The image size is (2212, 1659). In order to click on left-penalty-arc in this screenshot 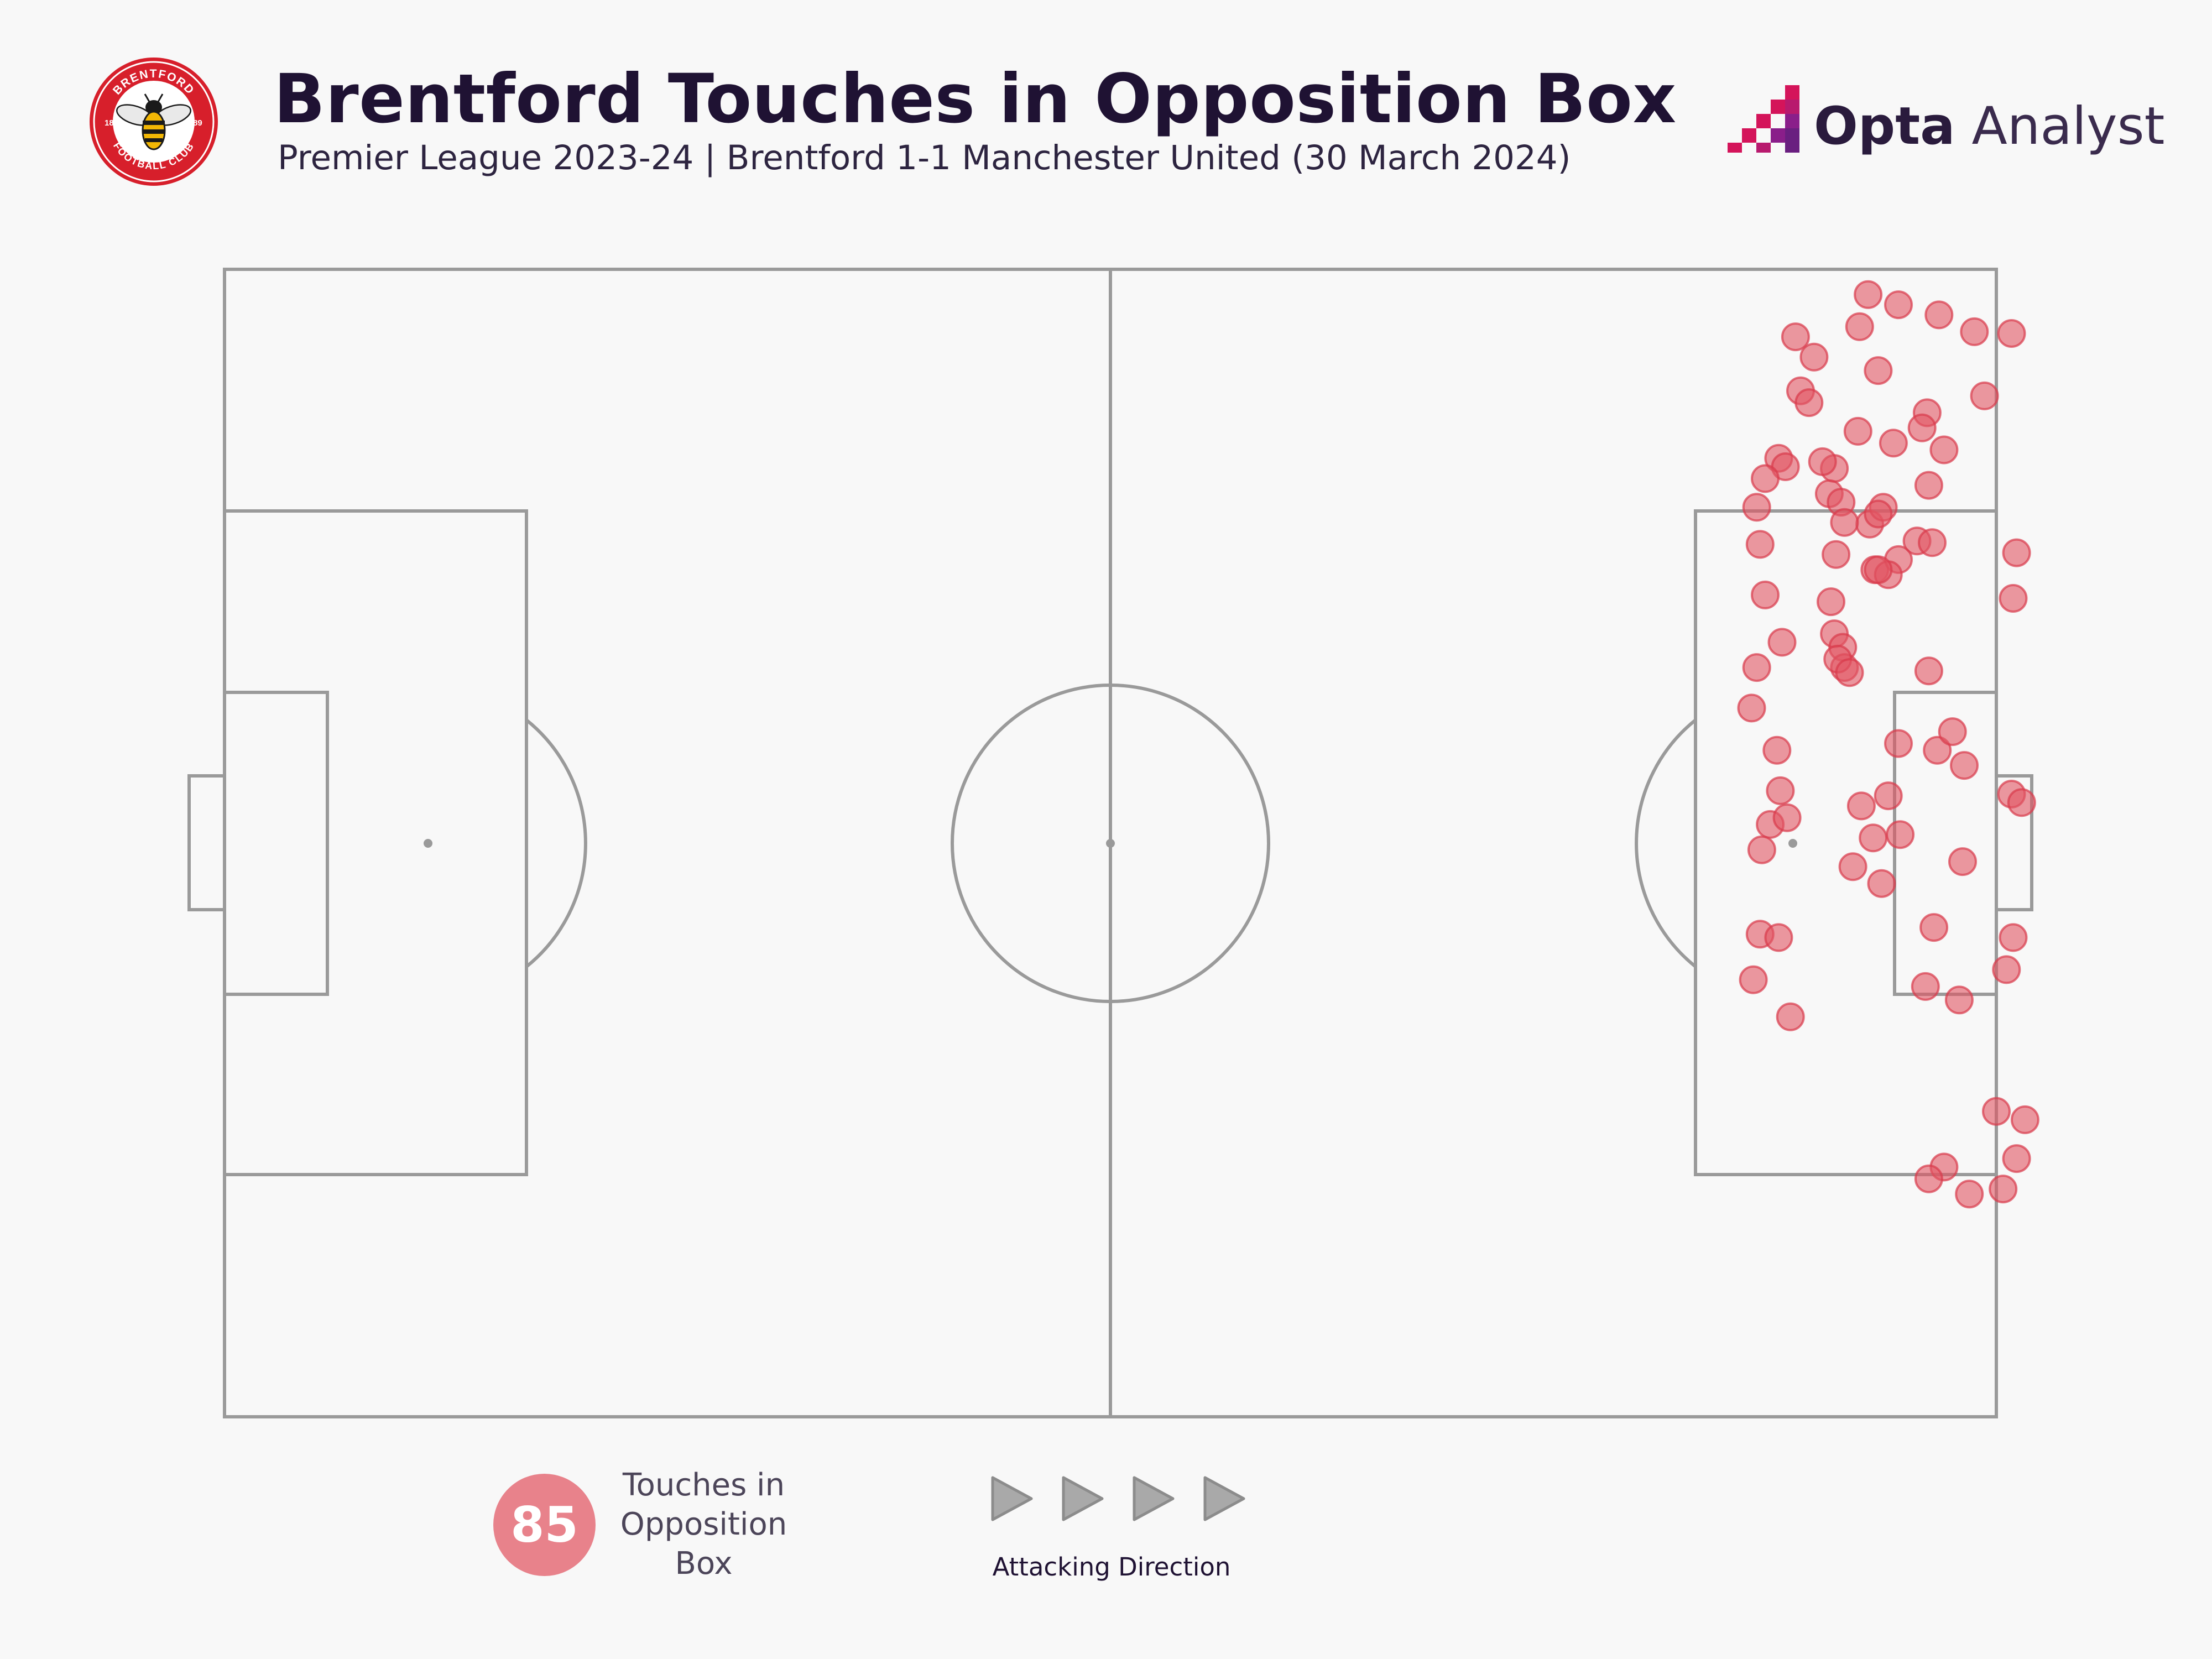, I will do `click(556, 843)`.